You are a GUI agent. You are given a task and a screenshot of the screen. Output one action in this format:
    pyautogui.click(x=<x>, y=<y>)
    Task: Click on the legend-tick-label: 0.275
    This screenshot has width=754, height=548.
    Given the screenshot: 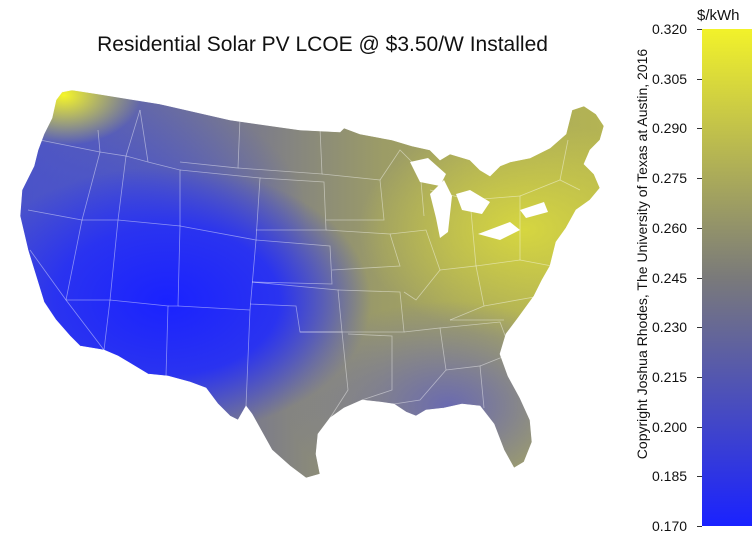 What is the action you would take?
    pyautogui.click(x=670, y=178)
    